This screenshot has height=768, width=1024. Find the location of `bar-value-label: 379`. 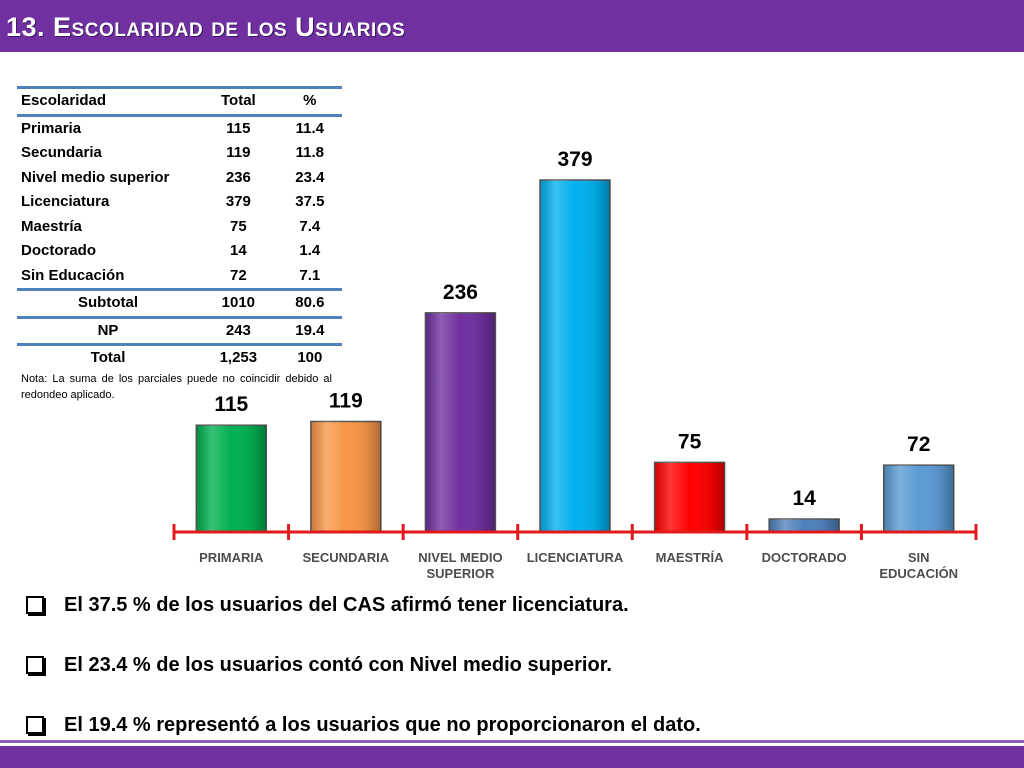

bar-value-label: 379 is located at coordinates (574, 159).